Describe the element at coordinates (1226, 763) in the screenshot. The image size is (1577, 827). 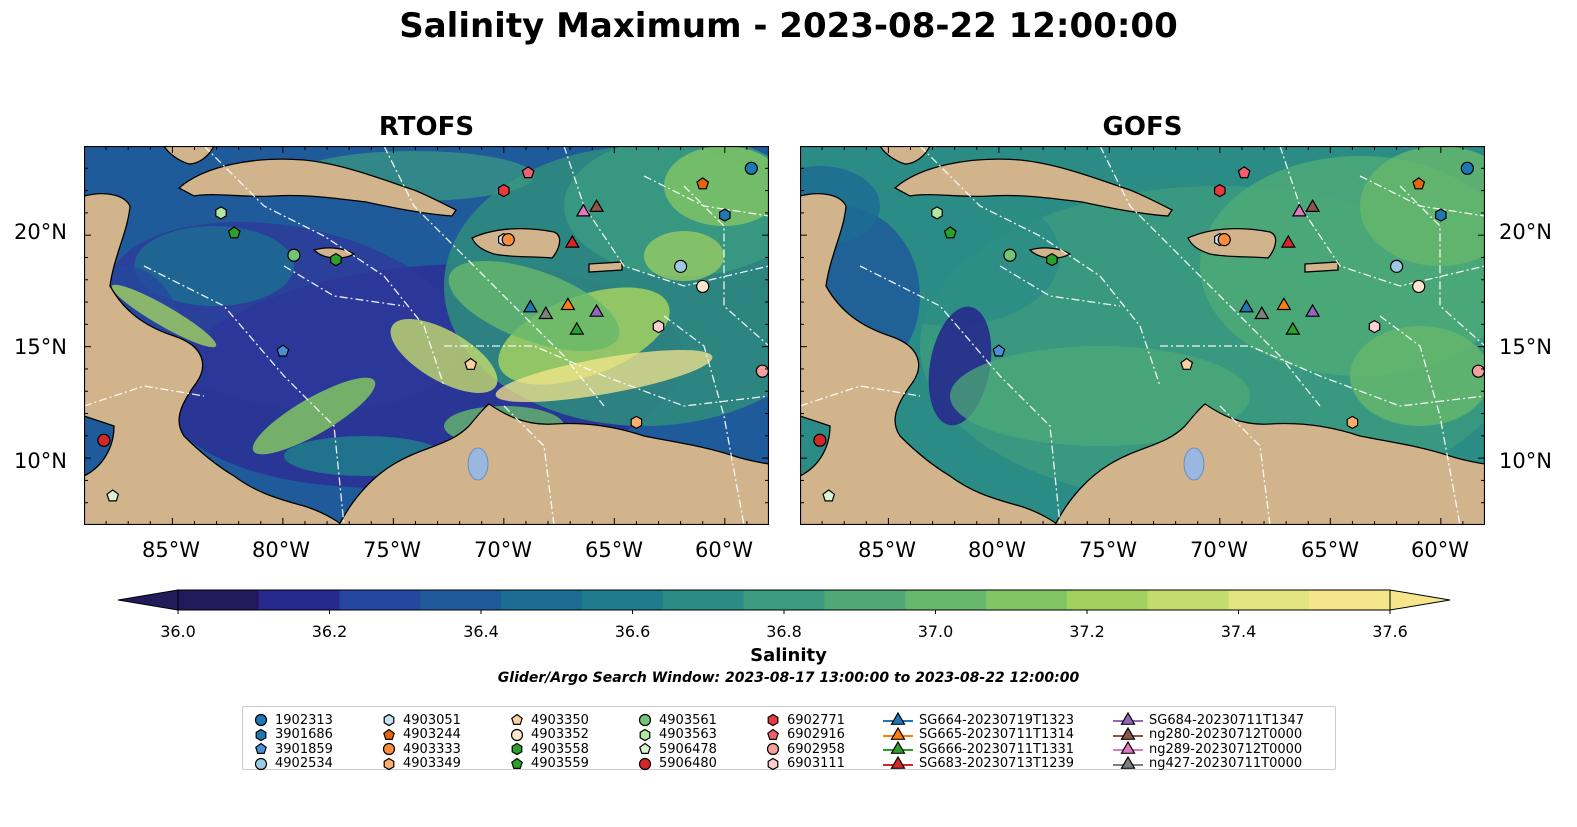
I see `legend-item-label: ng427-20230711T0000` at that location.